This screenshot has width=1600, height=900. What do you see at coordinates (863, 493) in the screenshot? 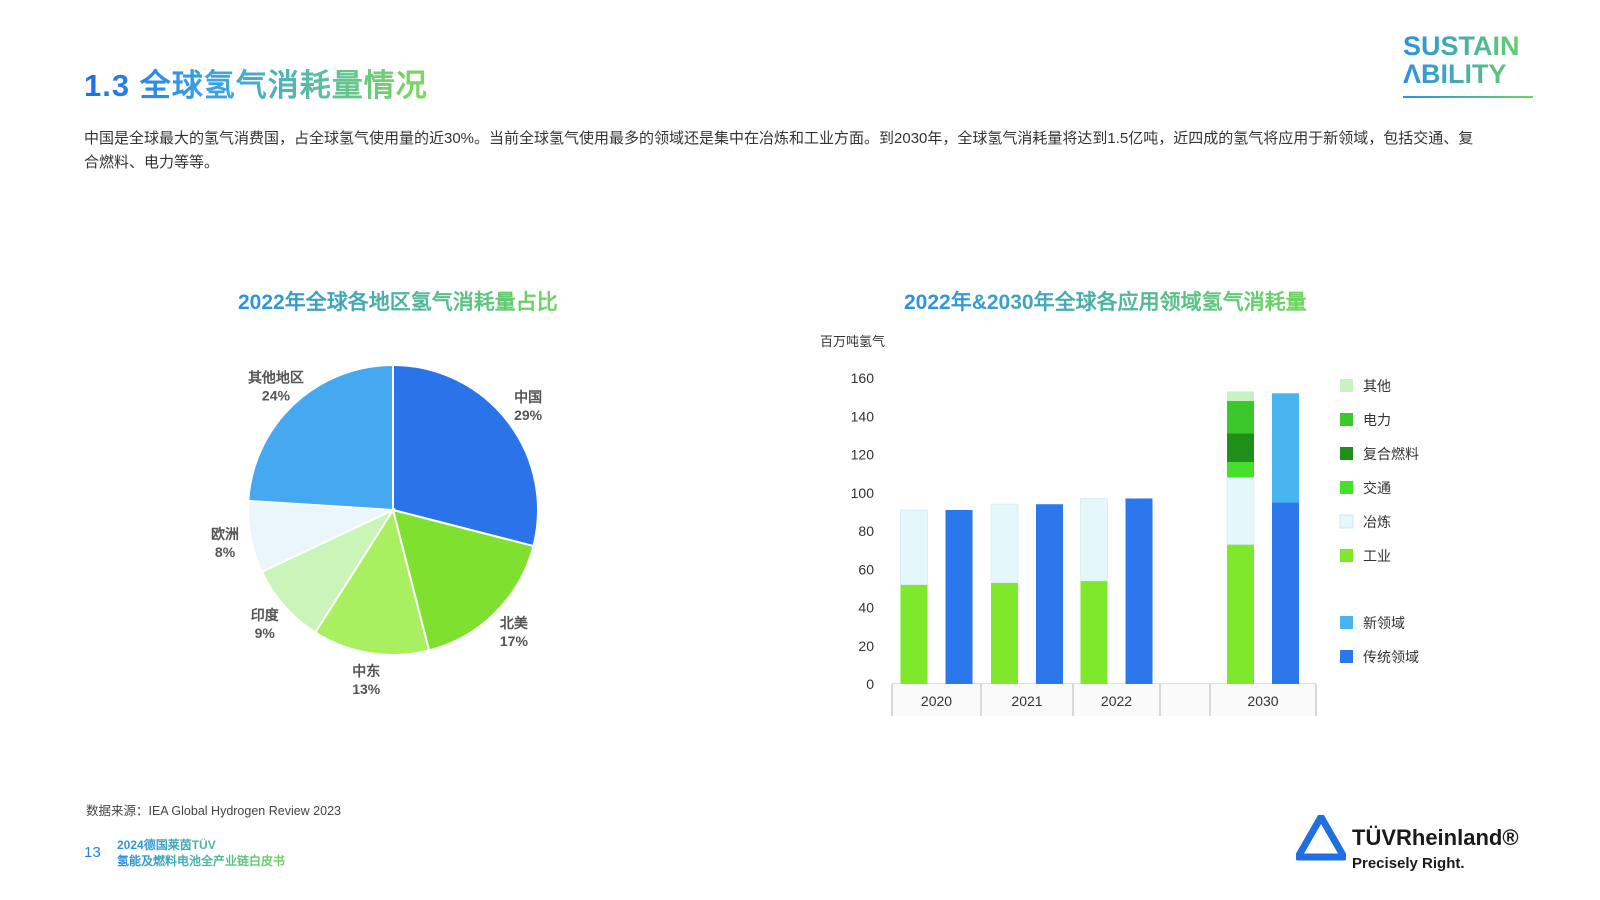
I see `y-tick-label: 100` at bounding box center [863, 493].